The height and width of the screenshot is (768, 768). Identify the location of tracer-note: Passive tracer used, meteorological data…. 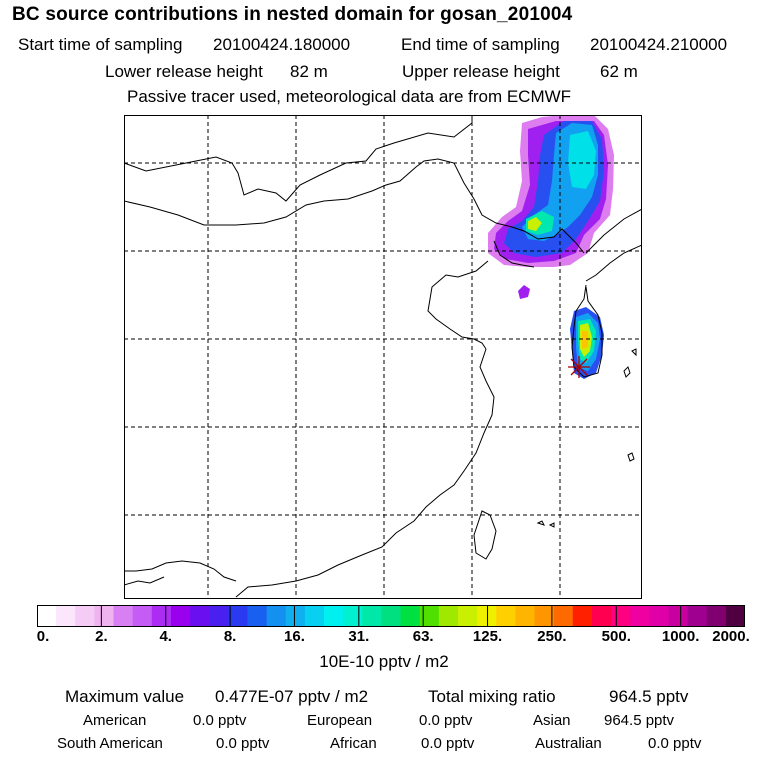
(349, 96).